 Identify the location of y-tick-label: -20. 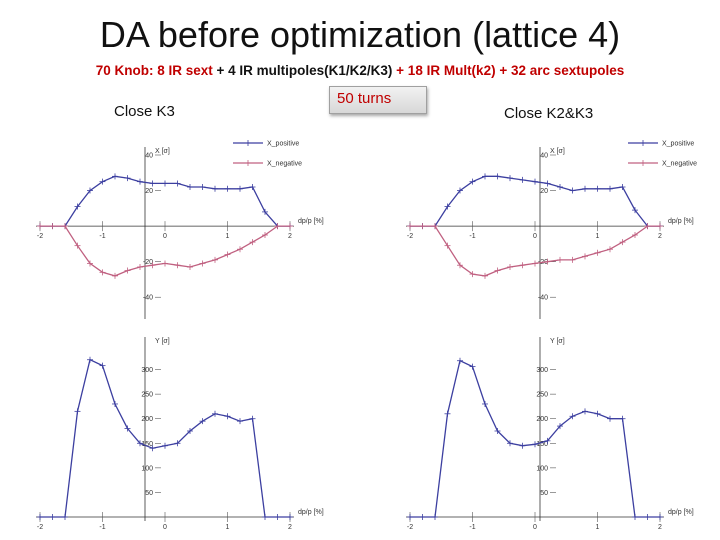
(148, 262).